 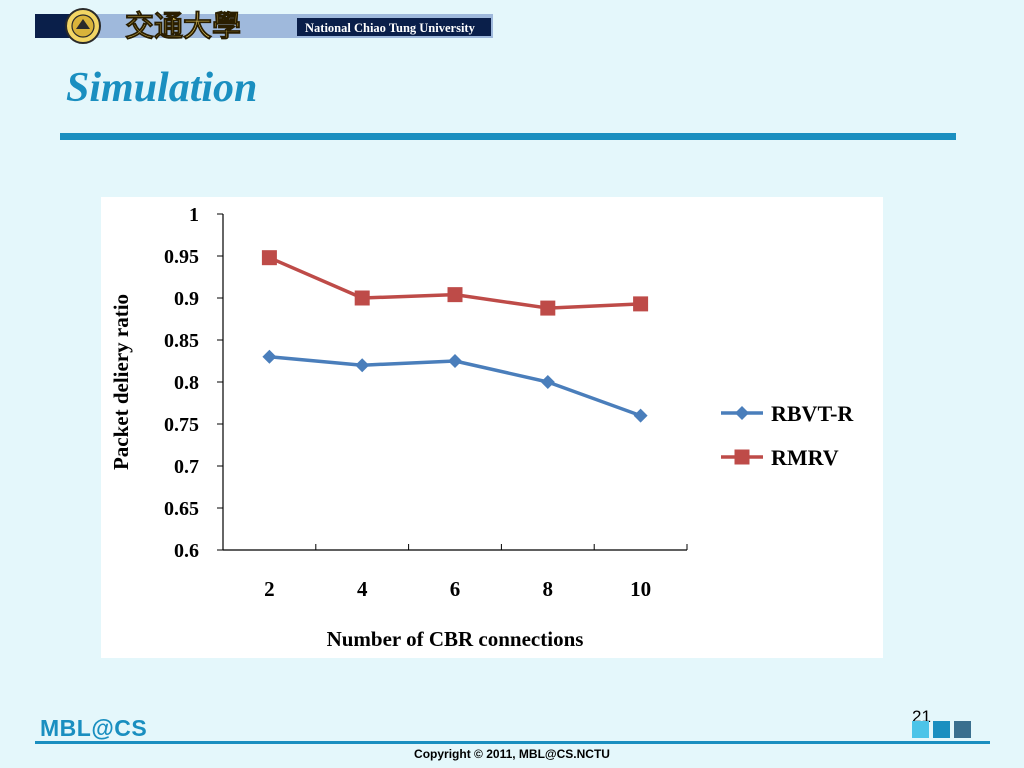 I want to click on y-tick-label: 0.9, so click(x=186, y=299).